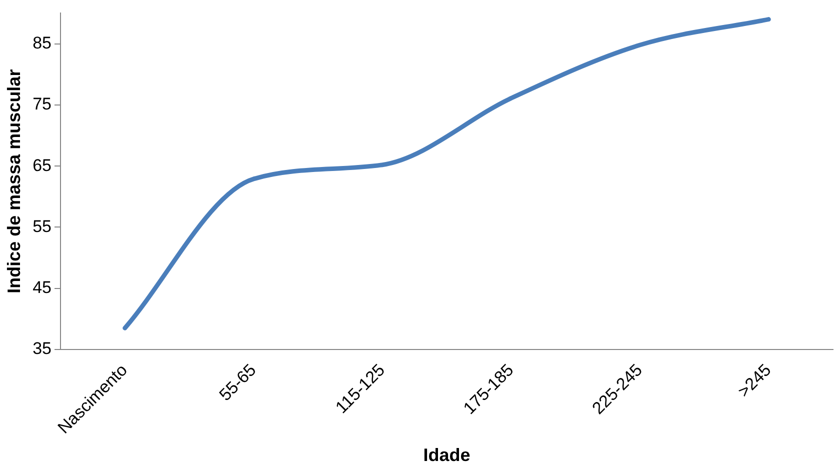  Describe the element at coordinates (42, 42) in the screenshot. I see `y-tick-label: 85` at that location.